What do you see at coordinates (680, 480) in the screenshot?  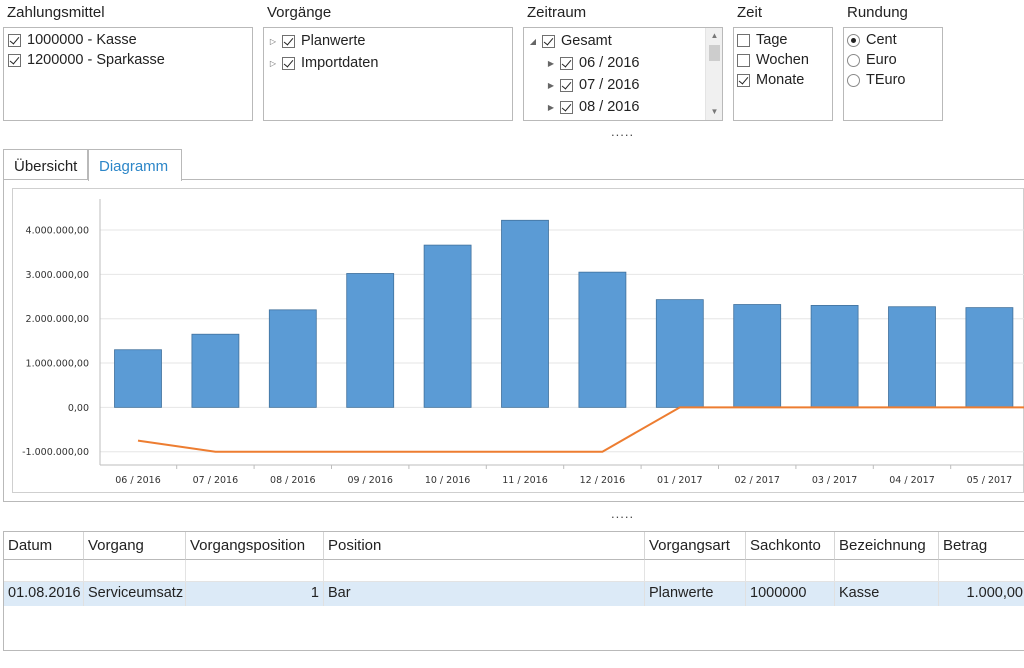 I see `x-tick-label: 01 / 2017` at bounding box center [680, 480].